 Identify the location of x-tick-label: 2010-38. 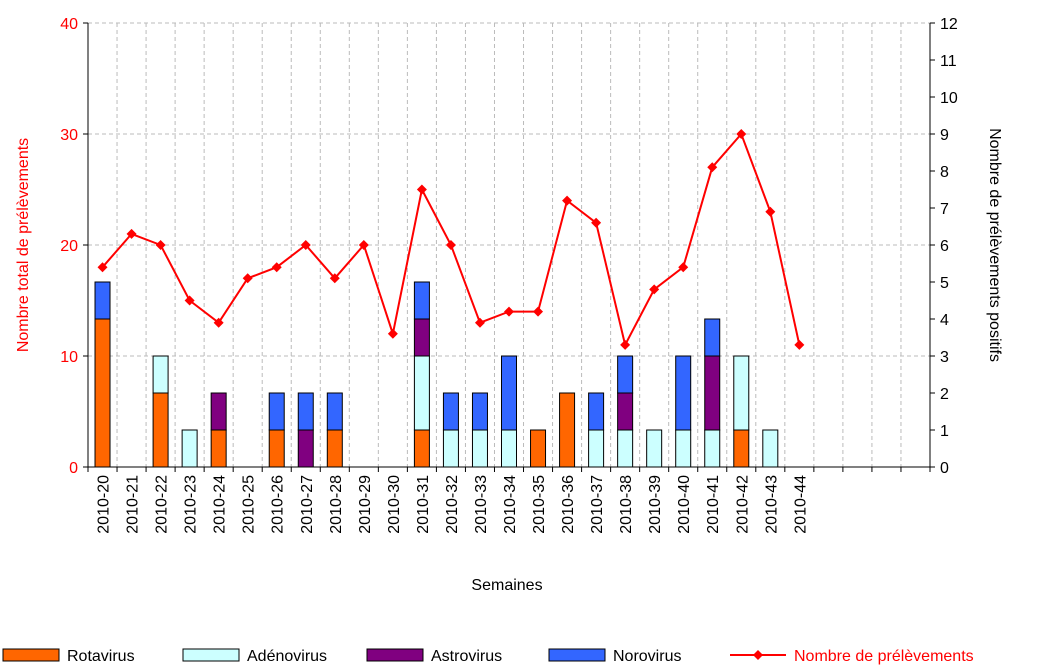
(626, 504).